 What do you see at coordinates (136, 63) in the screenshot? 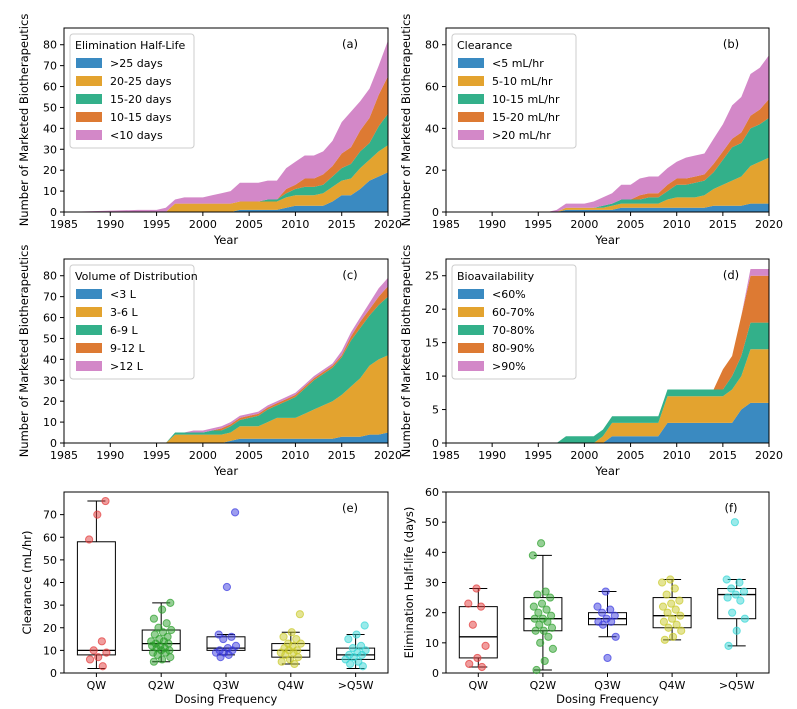
I see `legend-label-1: >25 days` at bounding box center [136, 63].